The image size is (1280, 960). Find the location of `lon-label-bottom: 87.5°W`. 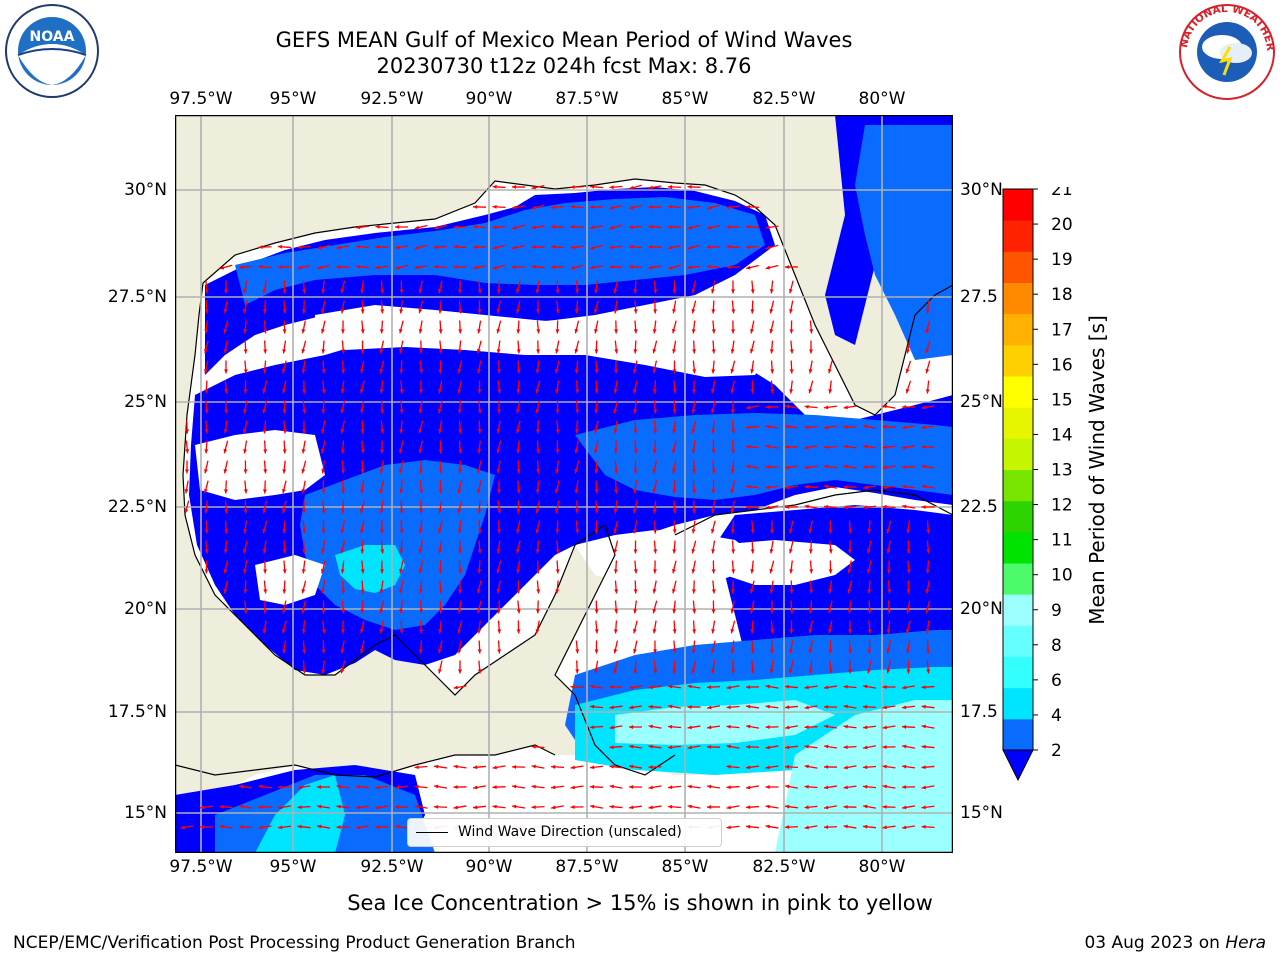

lon-label-bottom: 87.5°W is located at coordinates (587, 867).